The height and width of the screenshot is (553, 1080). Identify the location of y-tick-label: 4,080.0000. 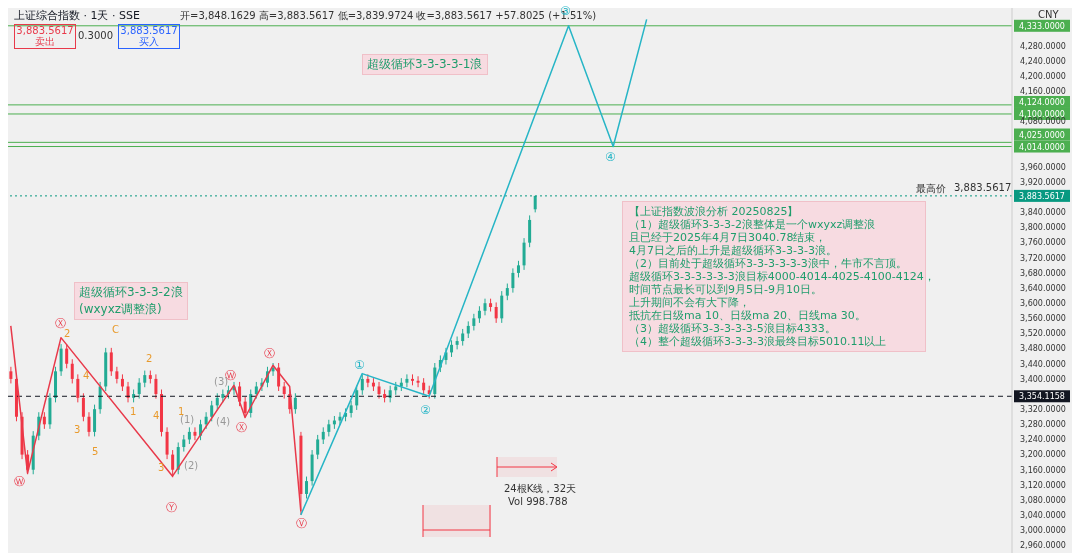
(1043, 122).